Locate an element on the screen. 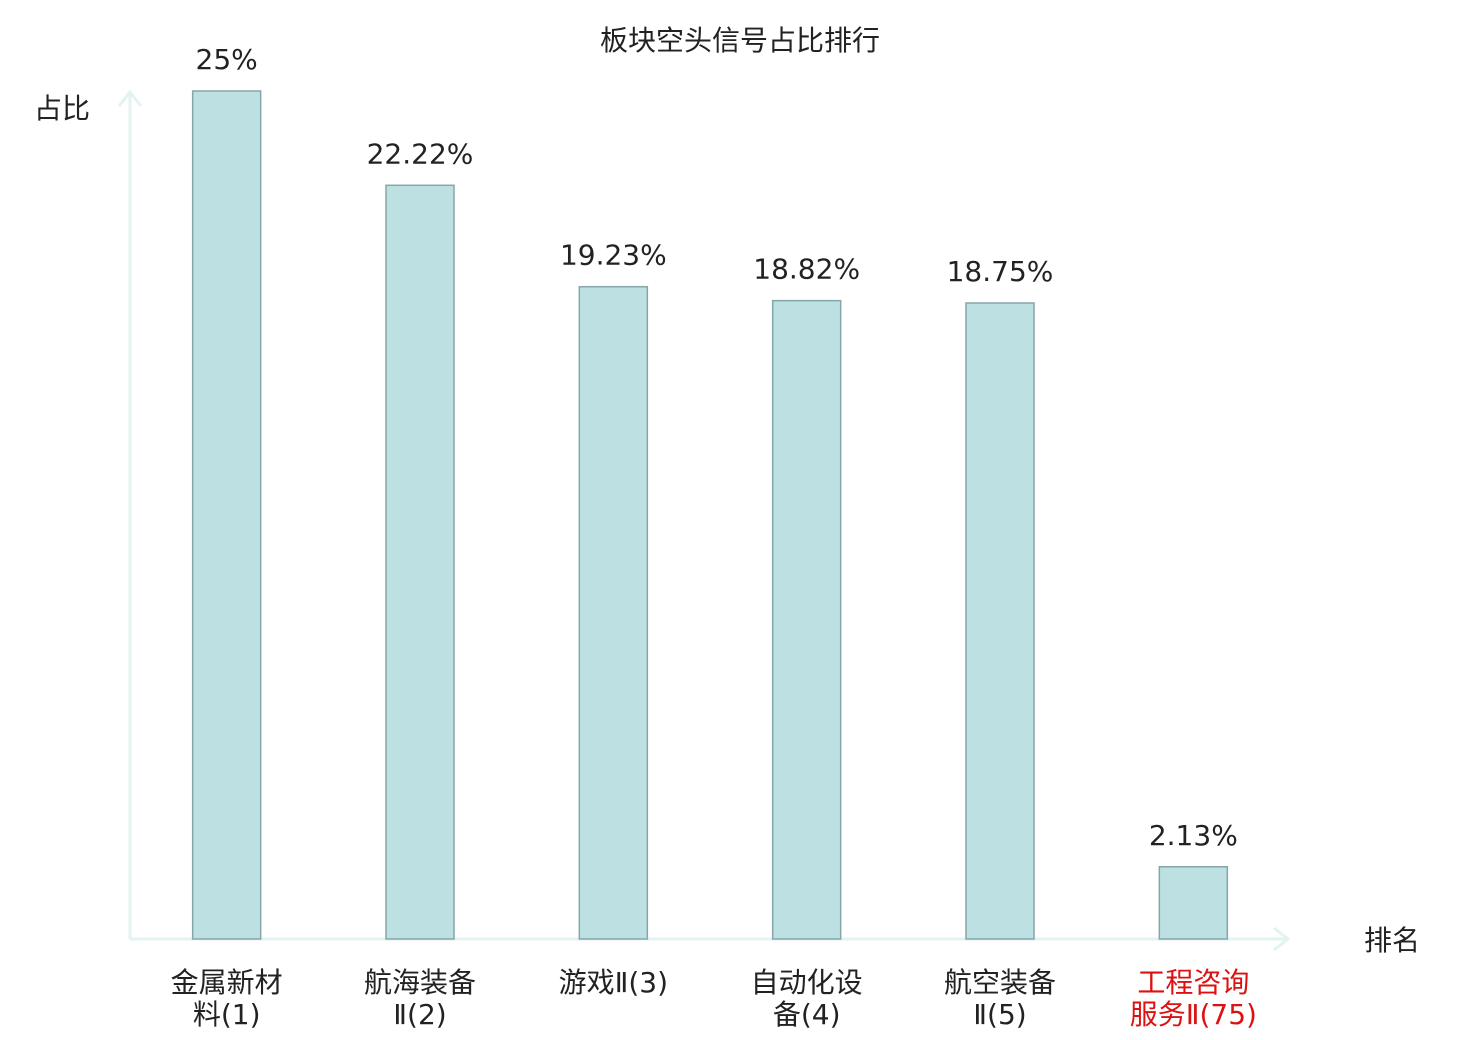 The image size is (1480, 1040). y-axis is located at coordinates (130, 514).